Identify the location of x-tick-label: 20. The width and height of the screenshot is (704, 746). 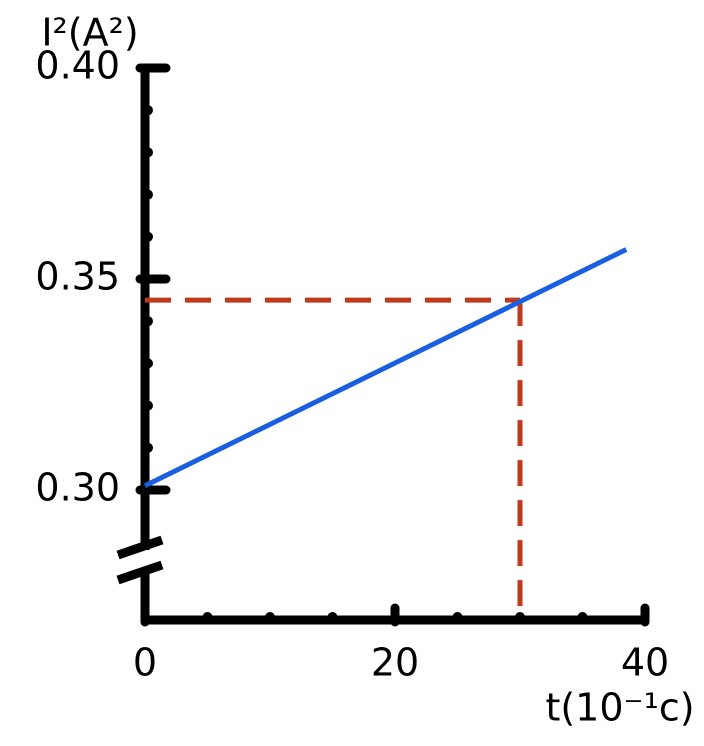
(395, 663).